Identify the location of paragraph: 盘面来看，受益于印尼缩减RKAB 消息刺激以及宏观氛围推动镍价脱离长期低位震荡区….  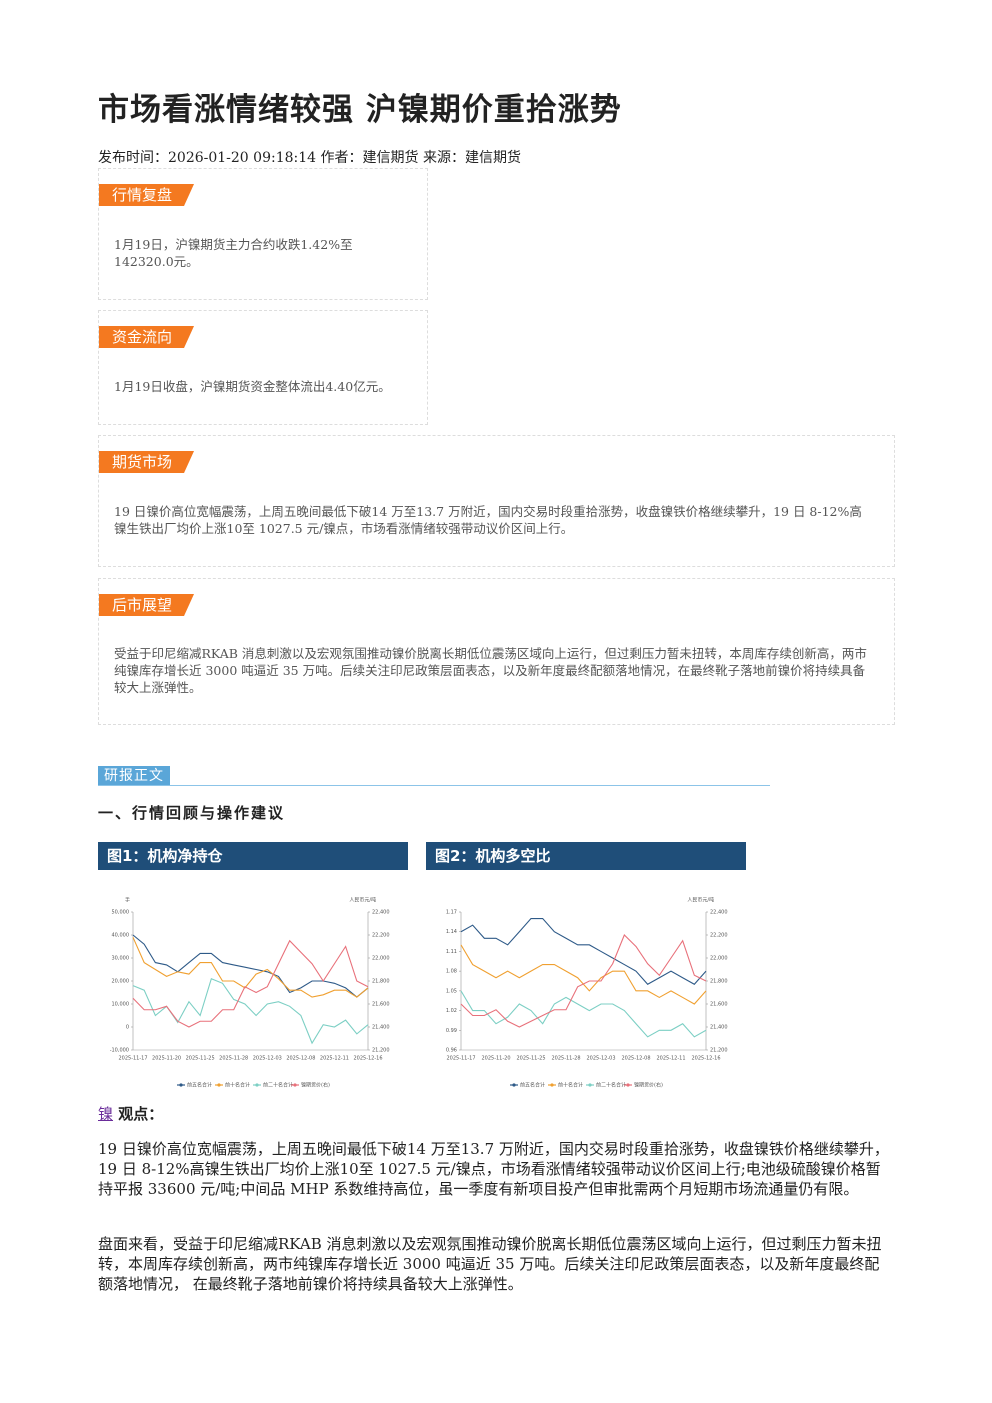
(490, 1264).